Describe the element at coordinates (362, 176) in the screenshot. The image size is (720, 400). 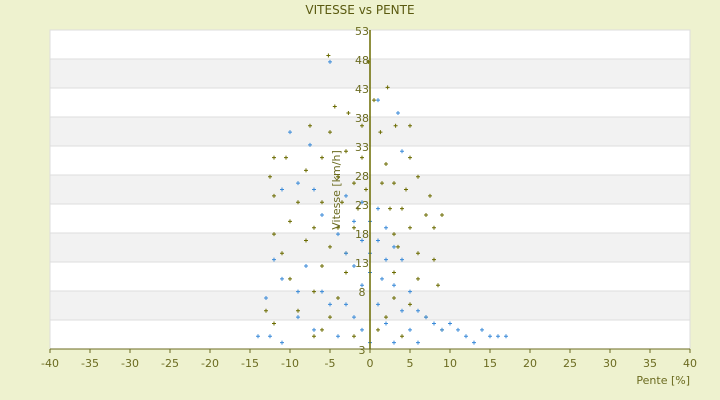
I see `y-tick-label: 28` at that location.